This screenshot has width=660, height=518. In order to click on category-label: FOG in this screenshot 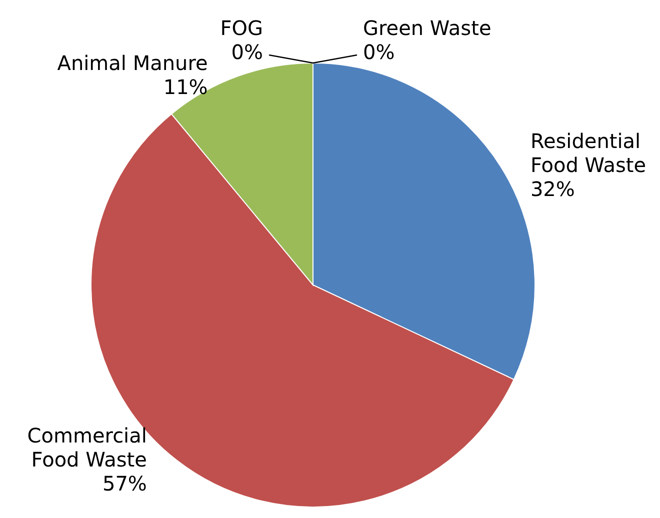, I will do `click(241, 28)`.